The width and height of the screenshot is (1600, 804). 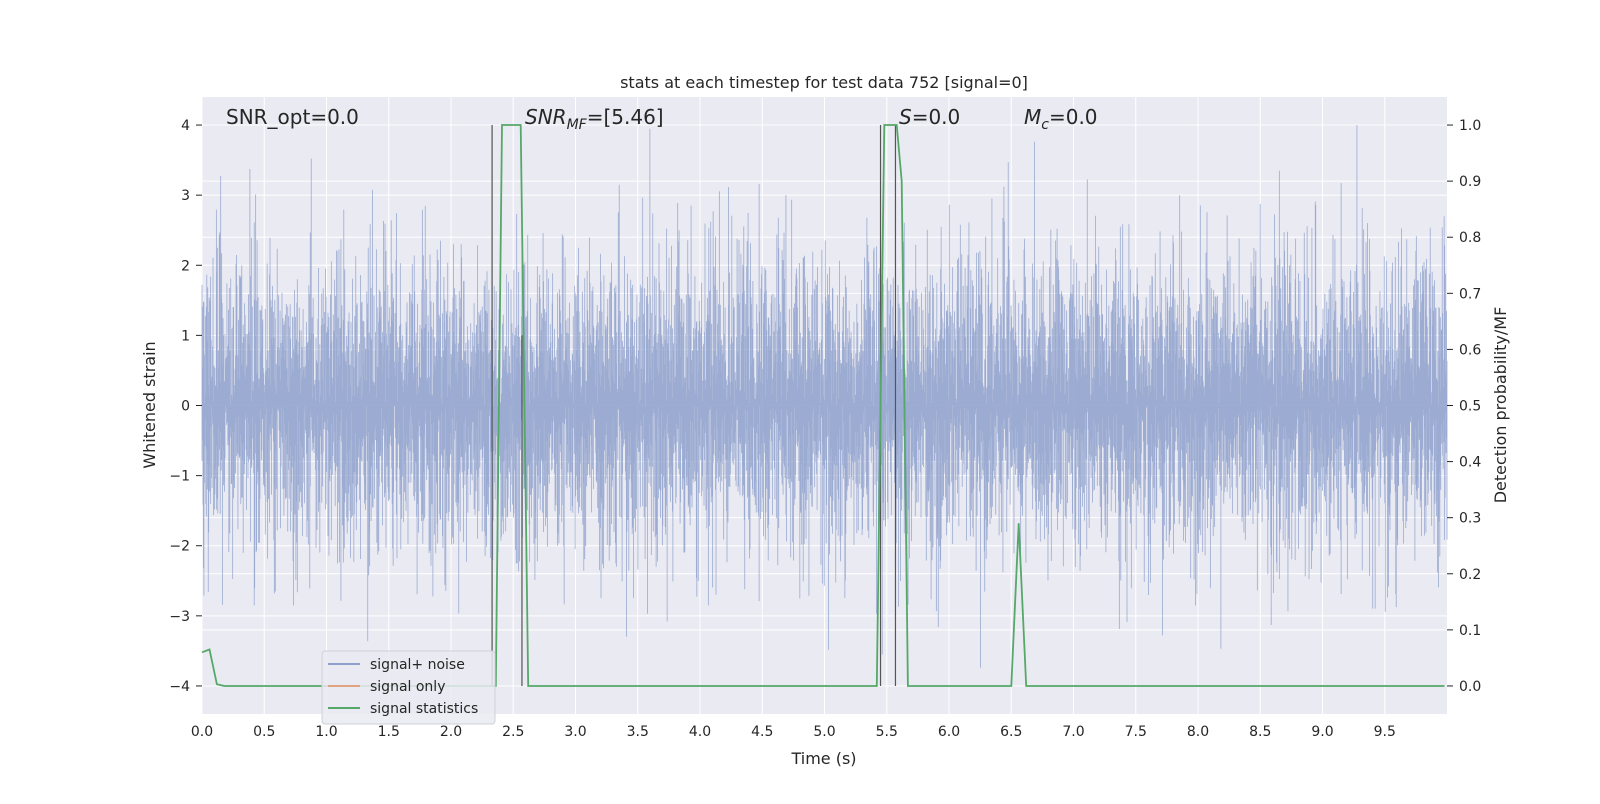 What do you see at coordinates (417, 665) in the screenshot?
I see `legend-label-signal-noise: signal+ noise` at bounding box center [417, 665].